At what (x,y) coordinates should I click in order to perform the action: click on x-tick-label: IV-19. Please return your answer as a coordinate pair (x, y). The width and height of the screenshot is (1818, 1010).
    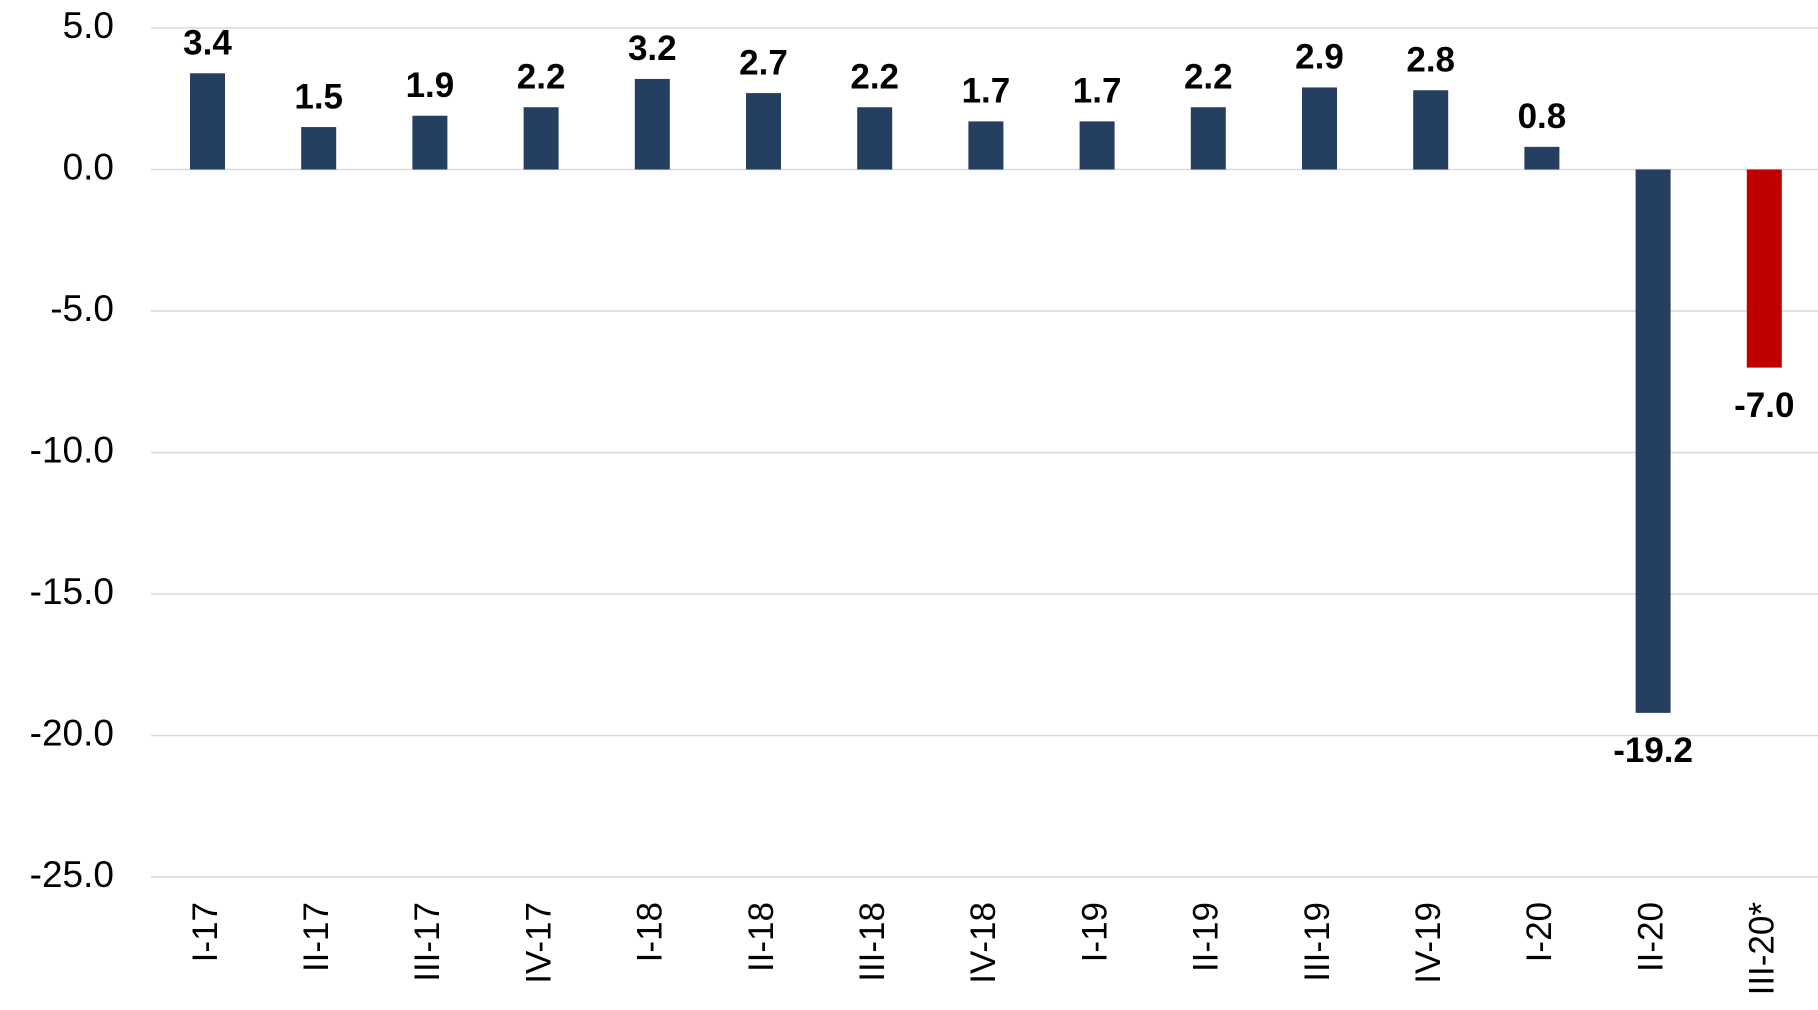
    Looking at the image, I should click on (1428, 943).